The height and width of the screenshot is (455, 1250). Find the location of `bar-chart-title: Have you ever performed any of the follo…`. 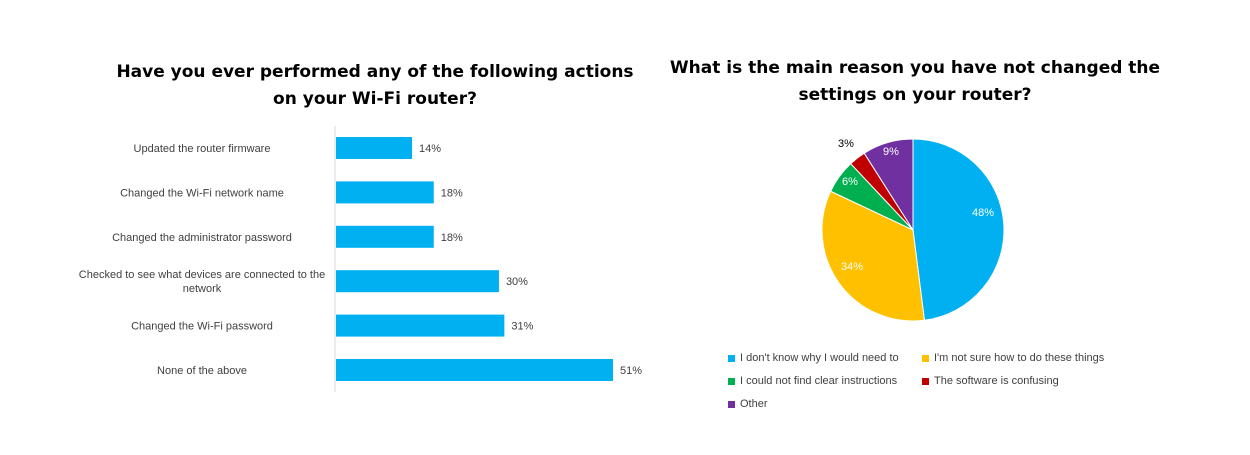

bar-chart-title: Have you ever performed any of the follo… is located at coordinates (375, 85).